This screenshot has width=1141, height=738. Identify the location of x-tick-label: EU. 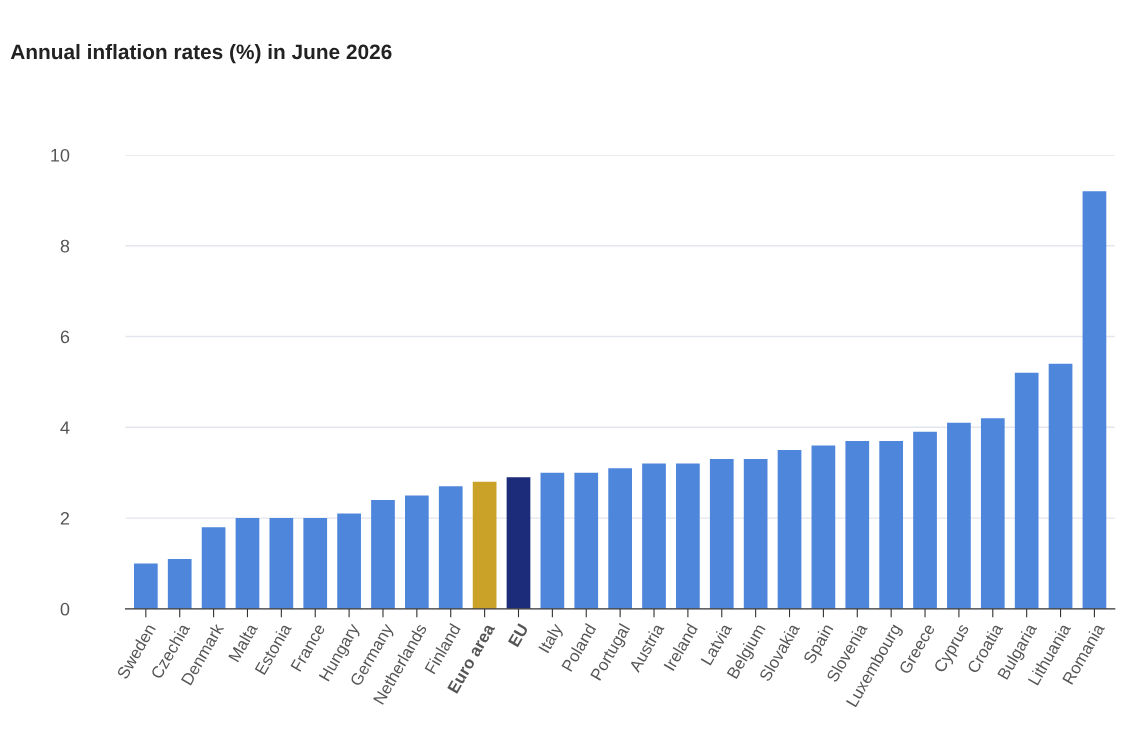
(518, 635).